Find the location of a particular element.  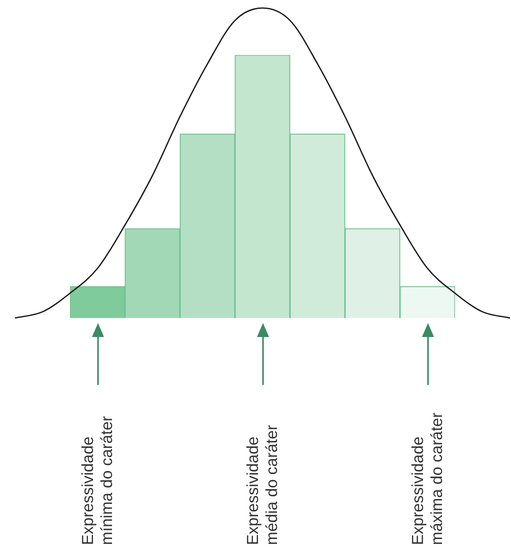

text: Expressividade máxima do caráter is located at coordinates (427, 478).